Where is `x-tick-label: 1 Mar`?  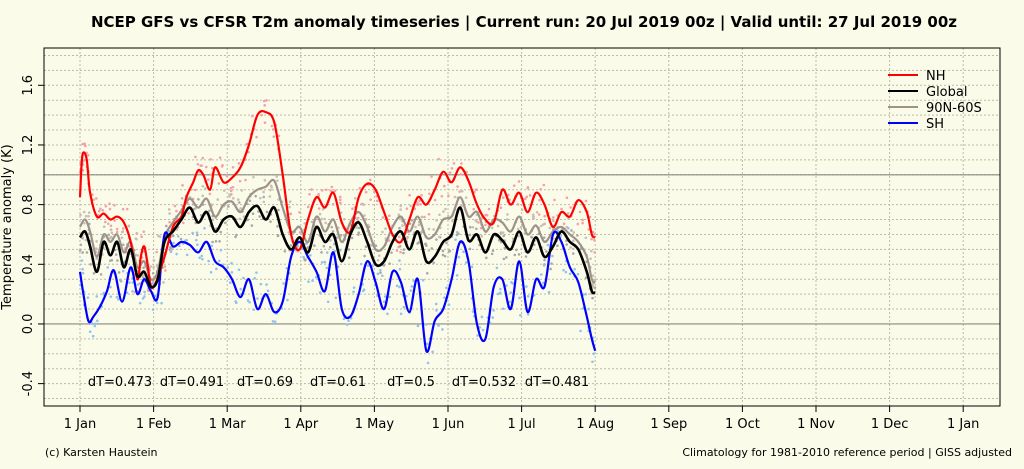
x-tick-label: 1 Mar is located at coordinates (228, 424).